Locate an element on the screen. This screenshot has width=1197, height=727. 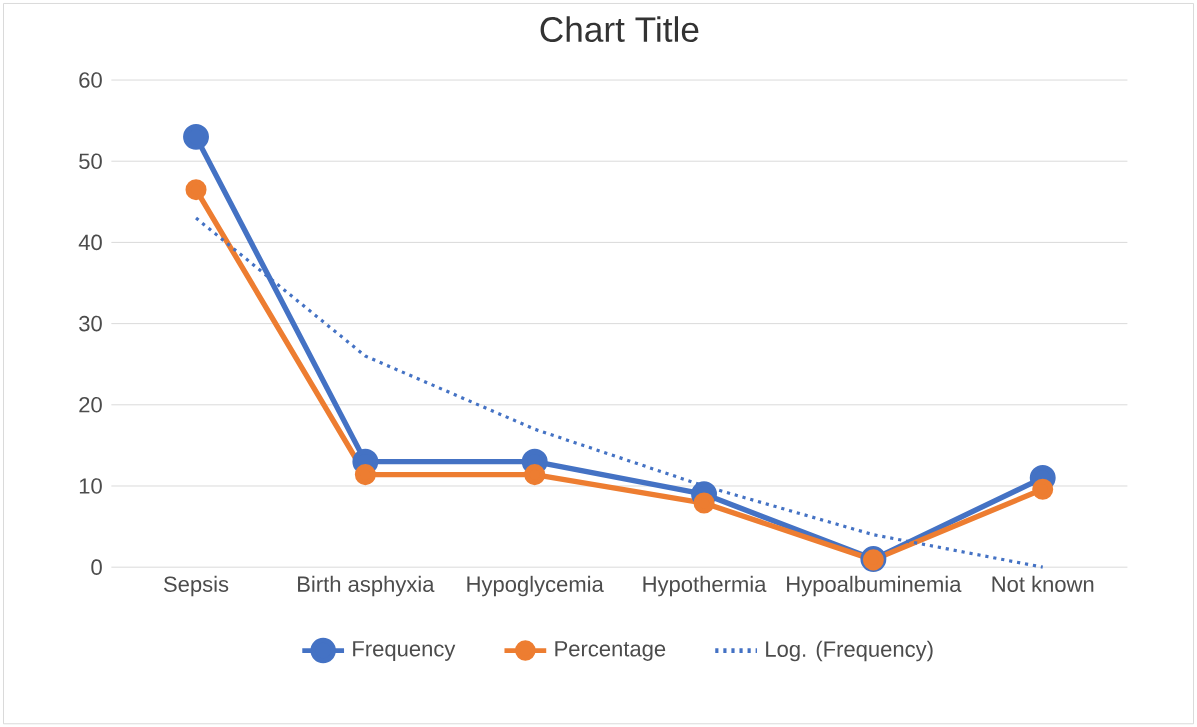
x-tick-label: Hypoglycemia is located at coordinates (535, 586).